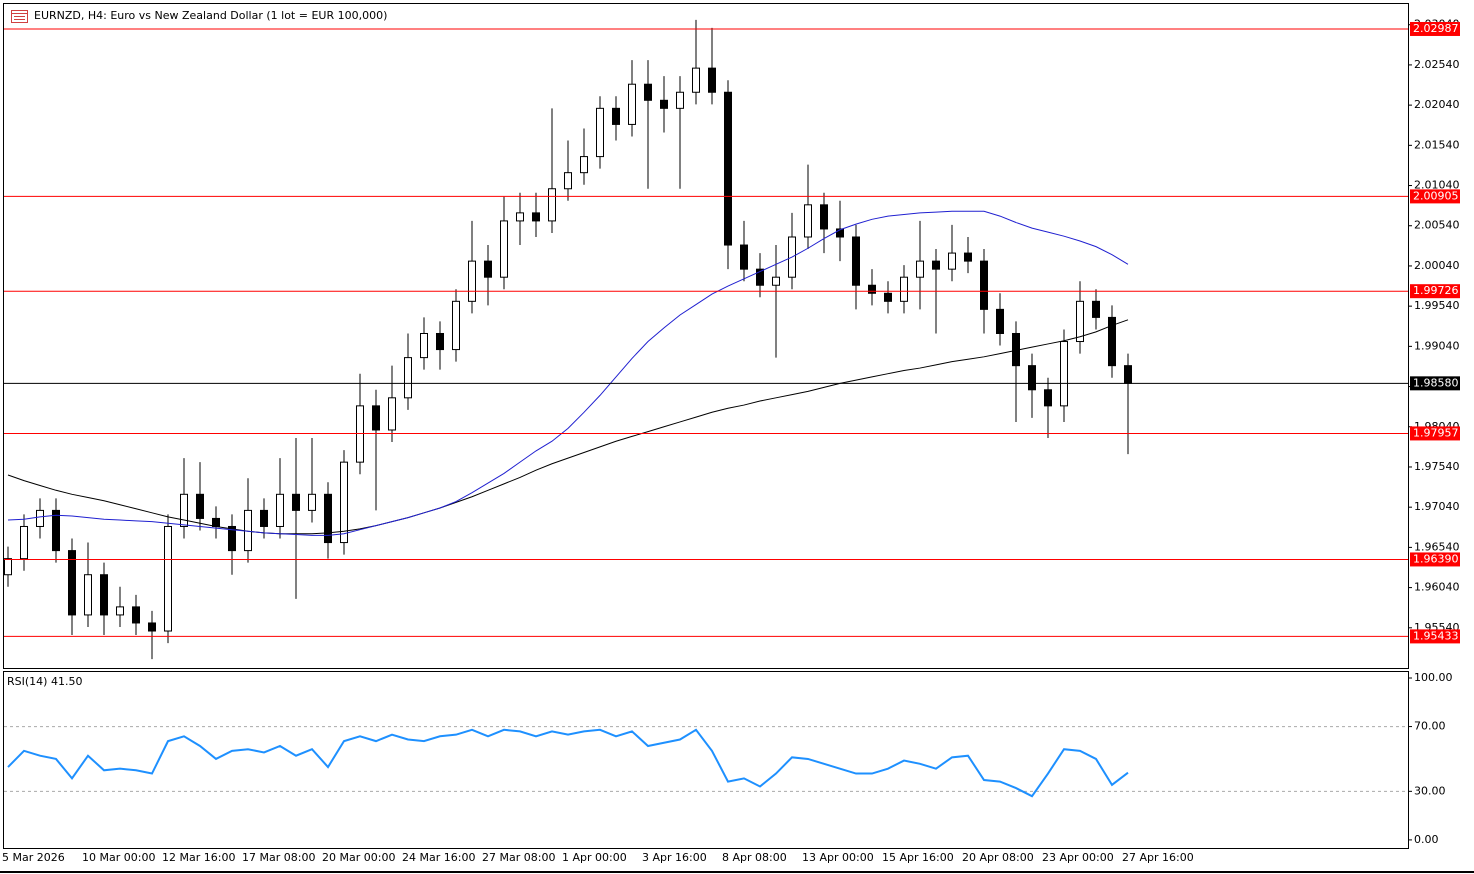 The image size is (1474, 874). Describe the element at coordinates (1437, 305) in the screenshot. I see `y-tick-label: 1.99540` at that location.